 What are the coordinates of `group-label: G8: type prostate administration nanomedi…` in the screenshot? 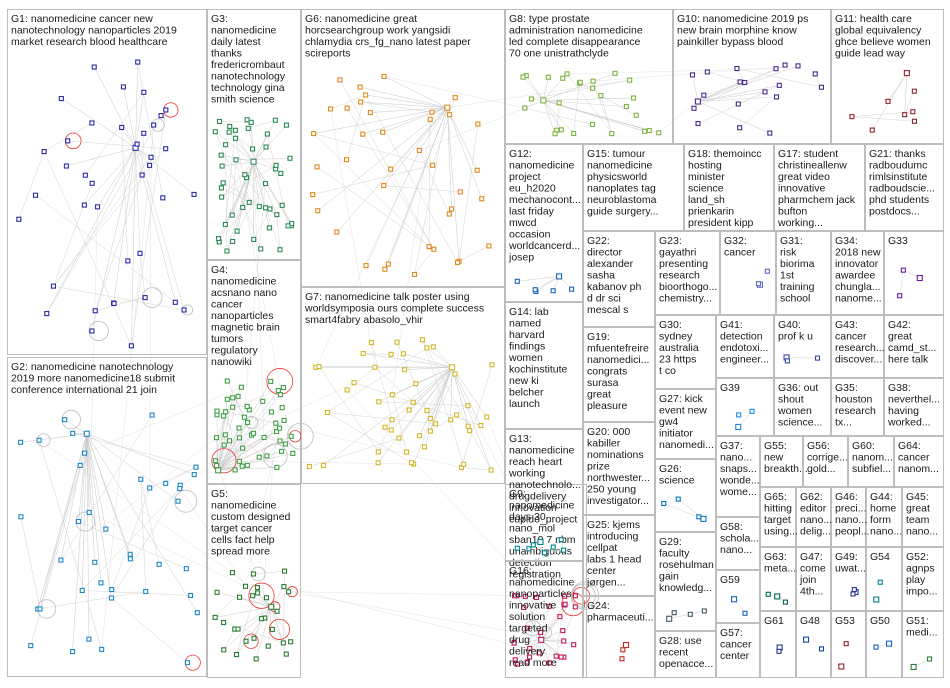 It's located at (576, 36).